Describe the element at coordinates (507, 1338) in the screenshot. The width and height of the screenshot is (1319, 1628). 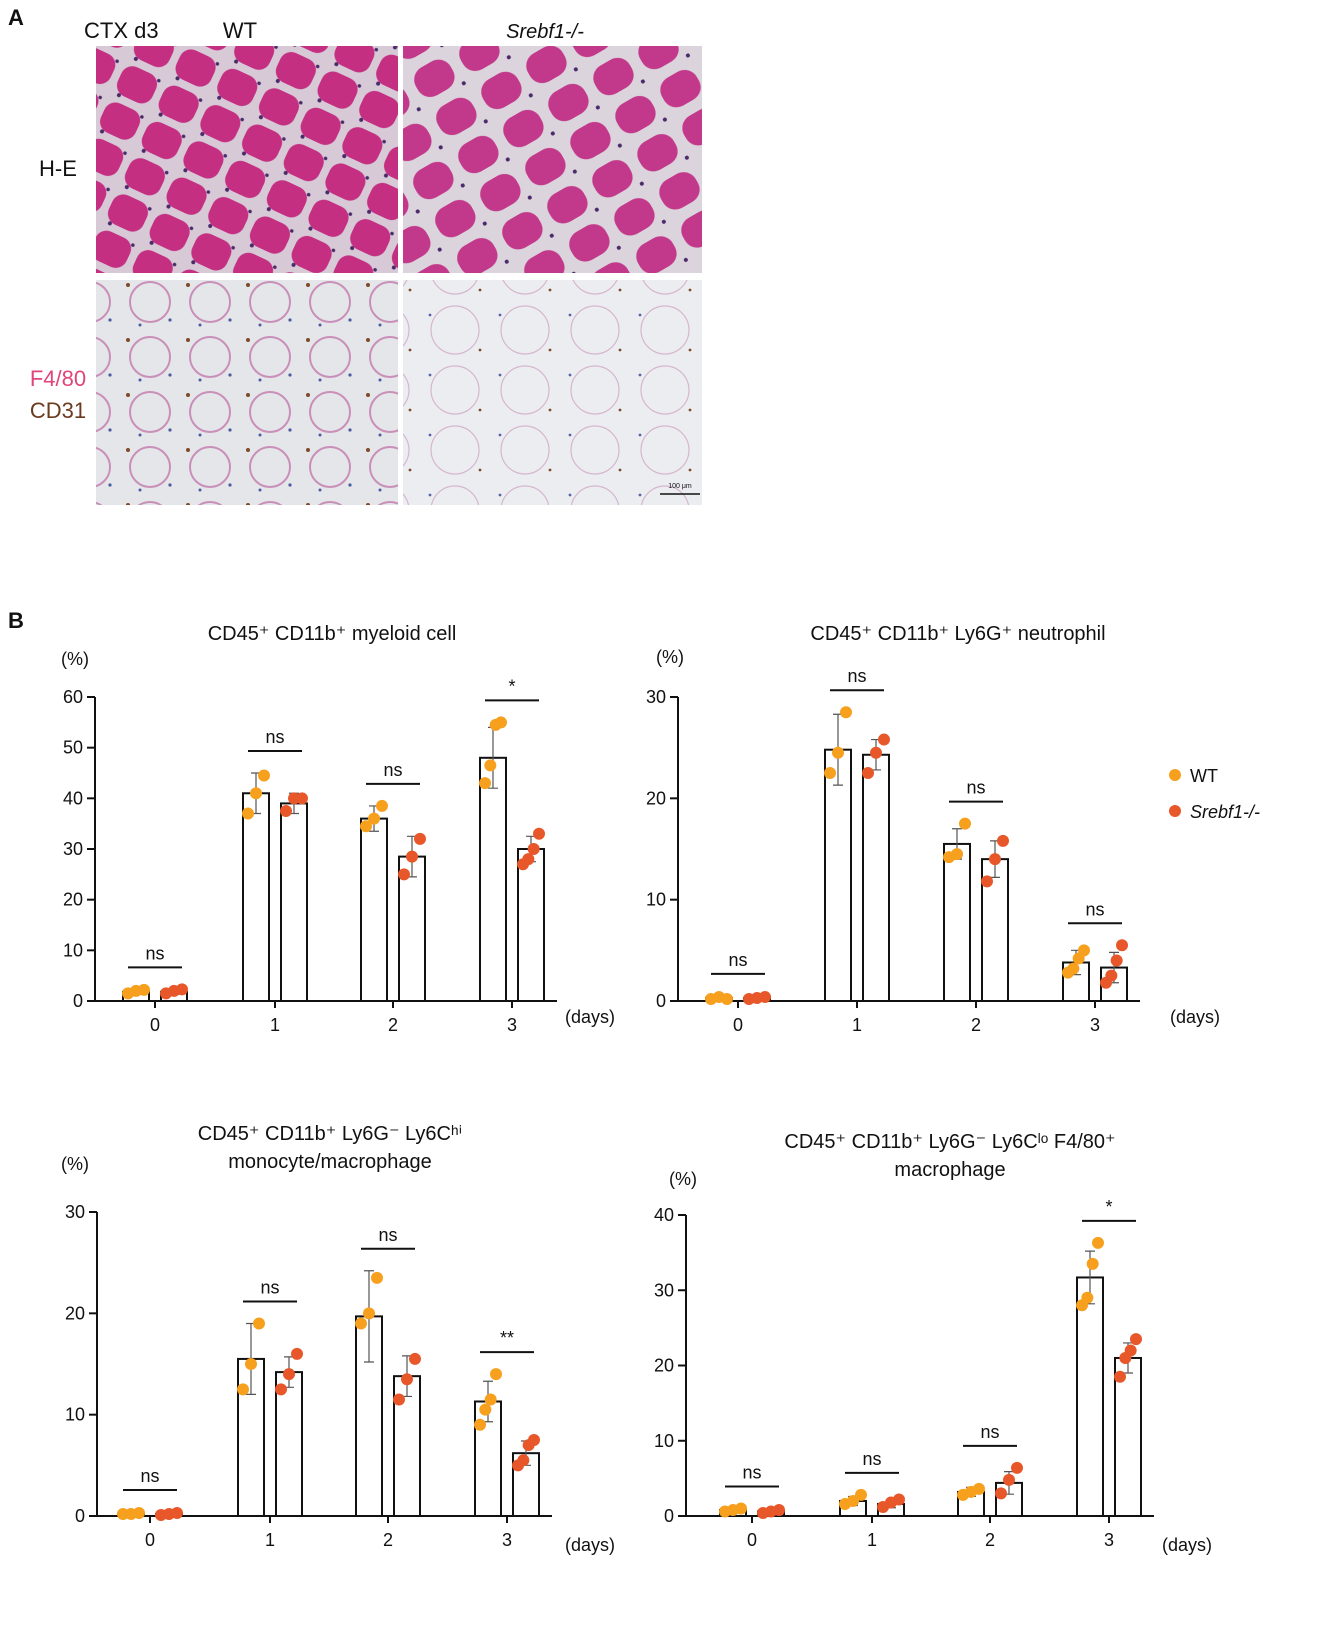
I see `significance-label: **` at that location.